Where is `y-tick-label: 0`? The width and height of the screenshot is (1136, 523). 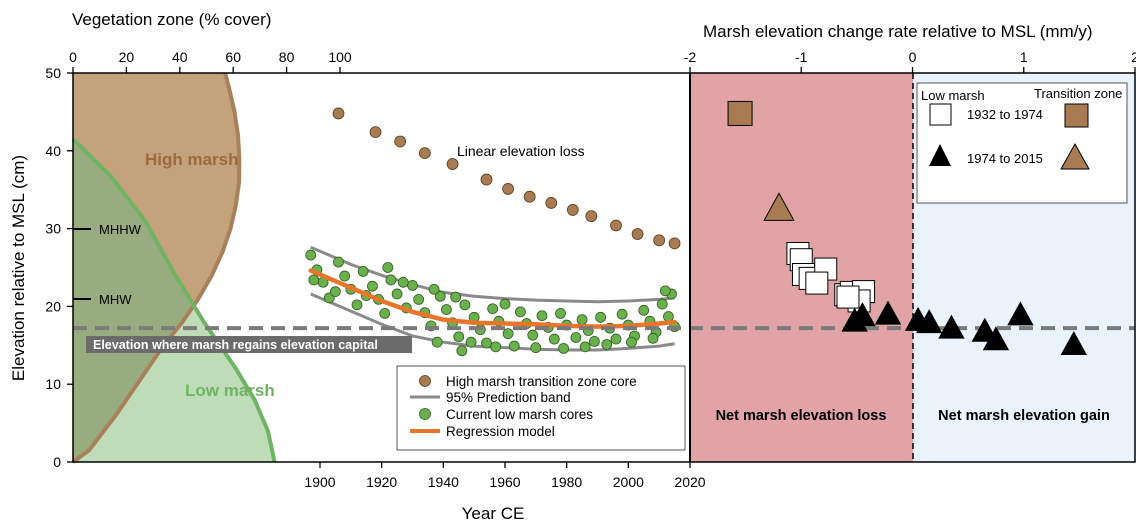
y-tick-label: 0 is located at coordinates (57, 462).